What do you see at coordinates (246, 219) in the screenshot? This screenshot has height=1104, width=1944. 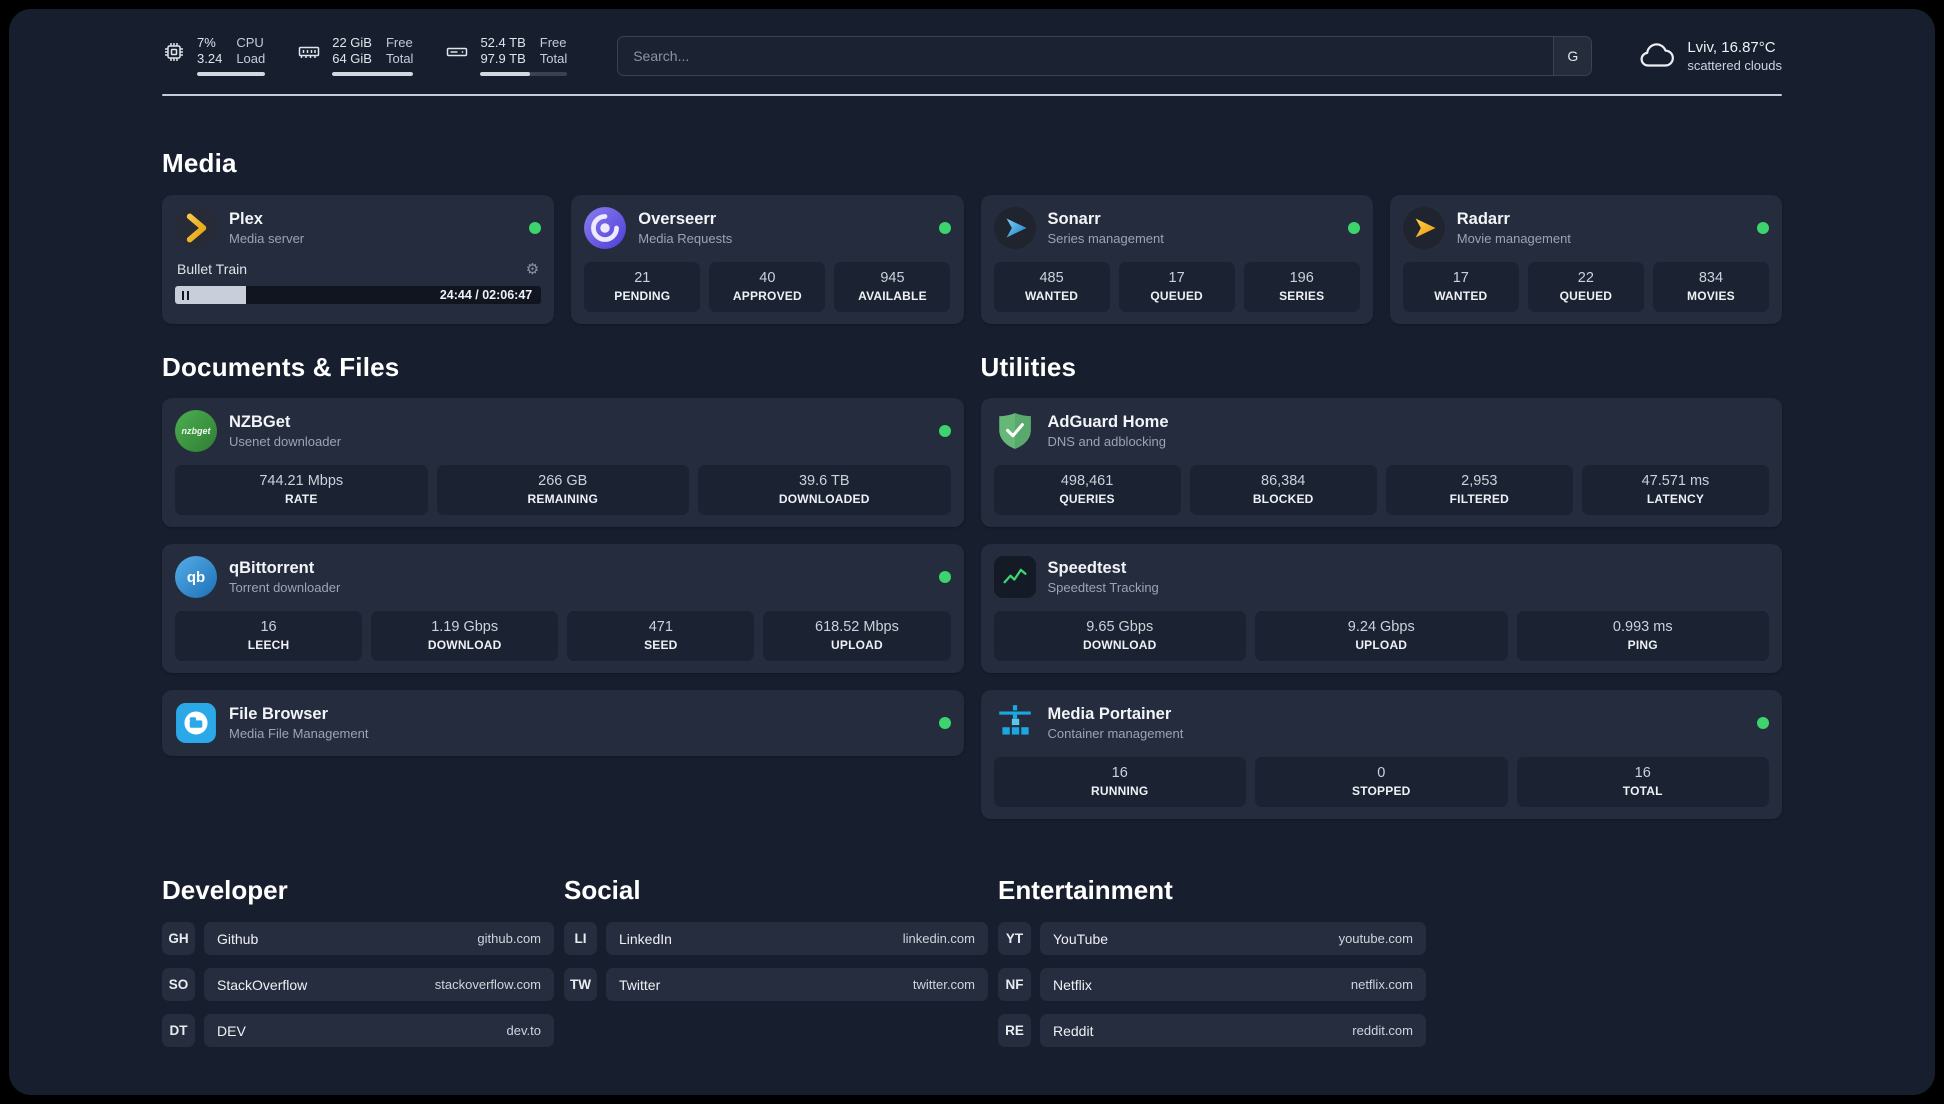 I see `app-name: Plex` at bounding box center [246, 219].